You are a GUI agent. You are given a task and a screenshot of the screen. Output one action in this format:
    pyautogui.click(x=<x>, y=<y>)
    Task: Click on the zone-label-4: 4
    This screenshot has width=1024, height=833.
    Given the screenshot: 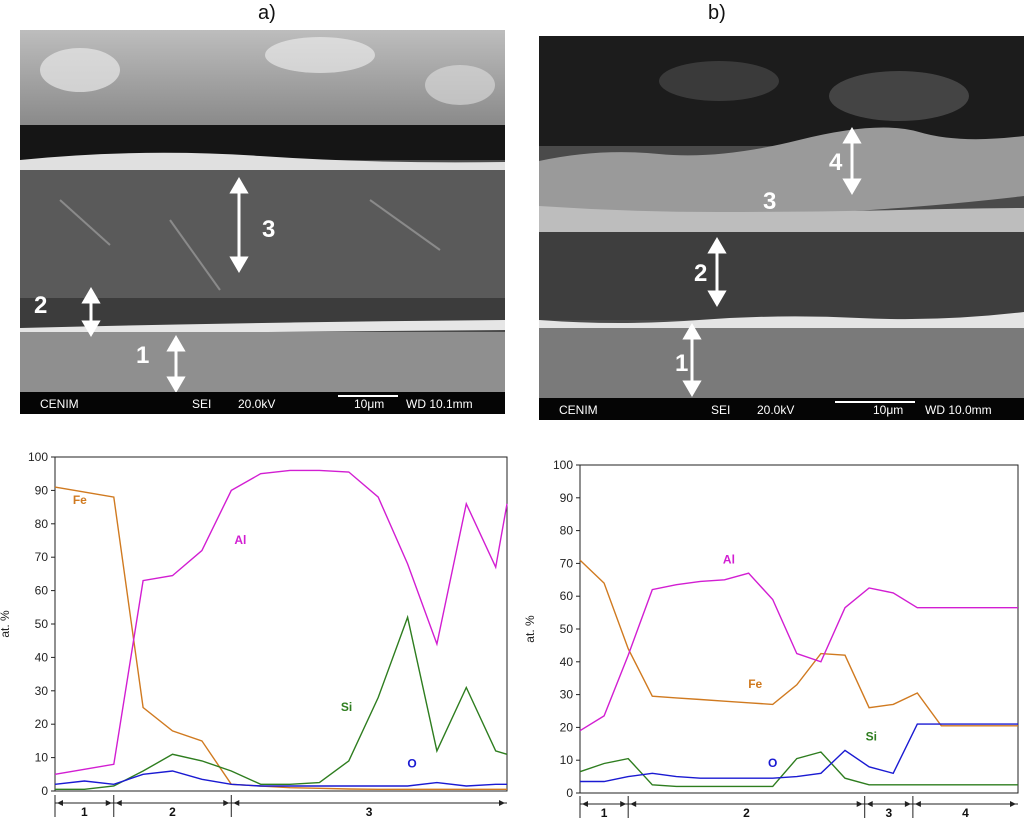 What is the action you would take?
    pyautogui.click(x=965, y=813)
    